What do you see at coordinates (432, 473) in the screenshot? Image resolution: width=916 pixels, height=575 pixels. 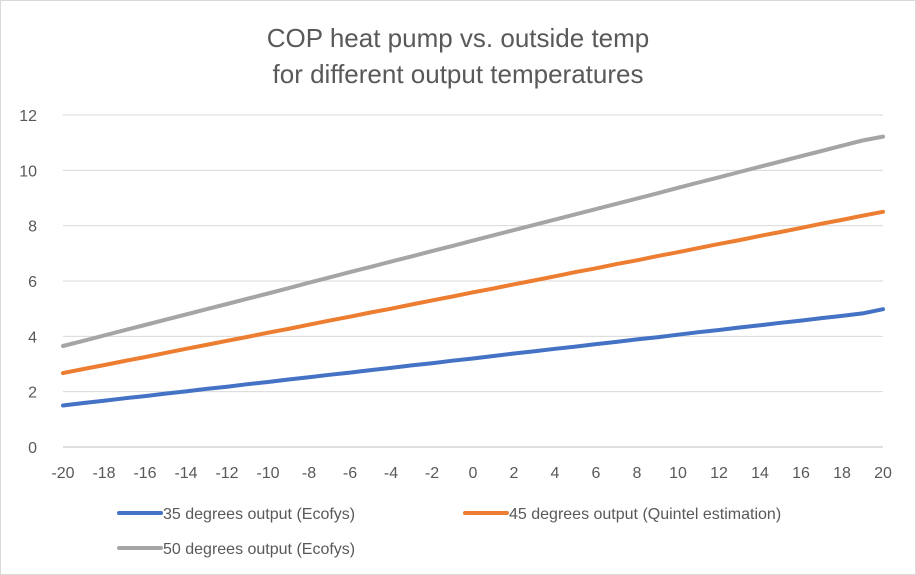 I see `x-tick-label: -2` at bounding box center [432, 473].